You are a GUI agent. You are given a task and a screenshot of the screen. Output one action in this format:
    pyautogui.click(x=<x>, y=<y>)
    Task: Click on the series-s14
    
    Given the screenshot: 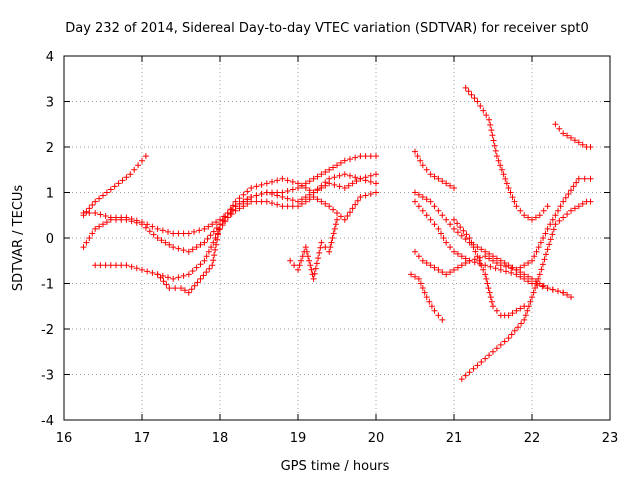 What is the action you would take?
    pyautogui.click(x=489, y=267)
    